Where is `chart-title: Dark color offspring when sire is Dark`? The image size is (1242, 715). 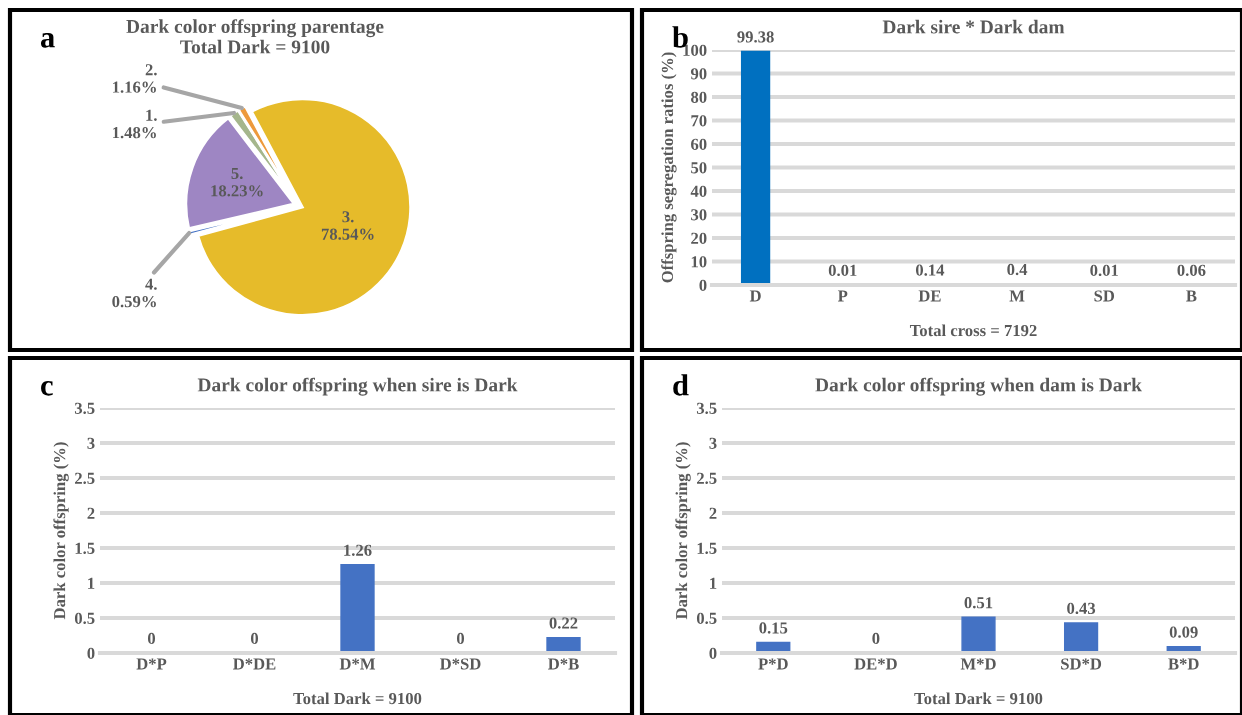
chart-title: Dark color offspring when sire is Dark is located at coordinates (357, 386).